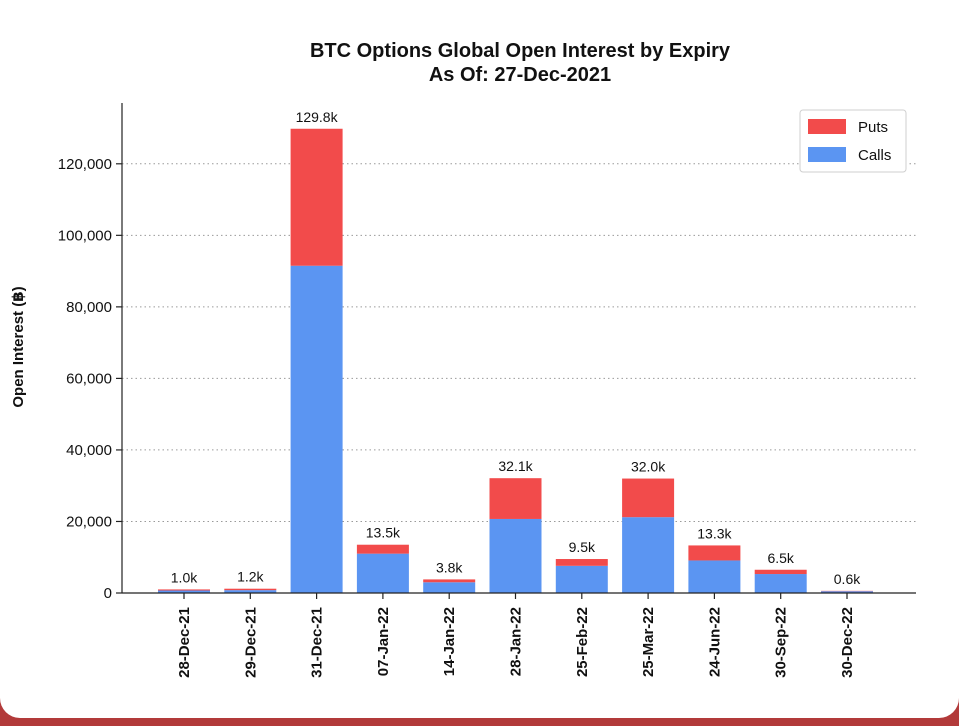 The height and width of the screenshot is (726, 959). Describe the element at coordinates (648, 467) in the screenshot. I see `bar-total-label: 32.0k` at that location.